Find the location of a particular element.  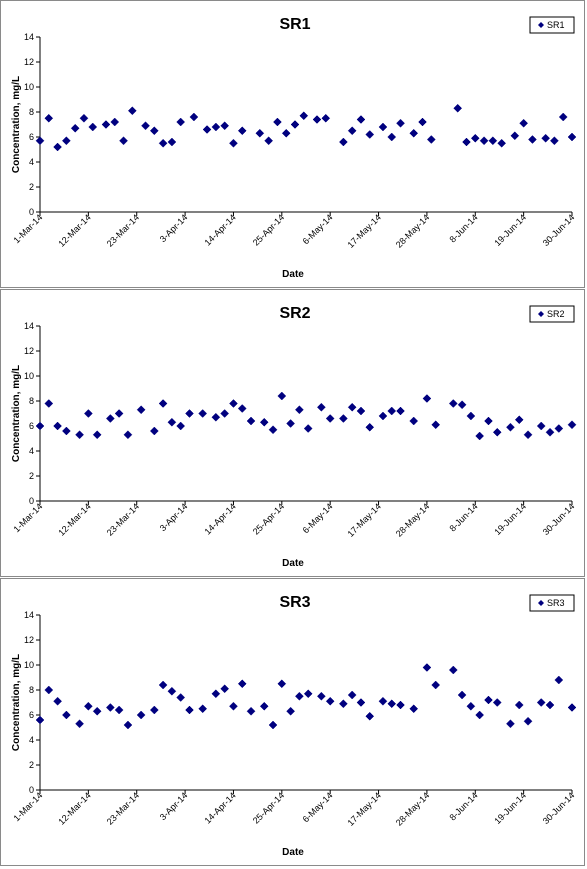

legend-box is located at coordinates (552, 603).